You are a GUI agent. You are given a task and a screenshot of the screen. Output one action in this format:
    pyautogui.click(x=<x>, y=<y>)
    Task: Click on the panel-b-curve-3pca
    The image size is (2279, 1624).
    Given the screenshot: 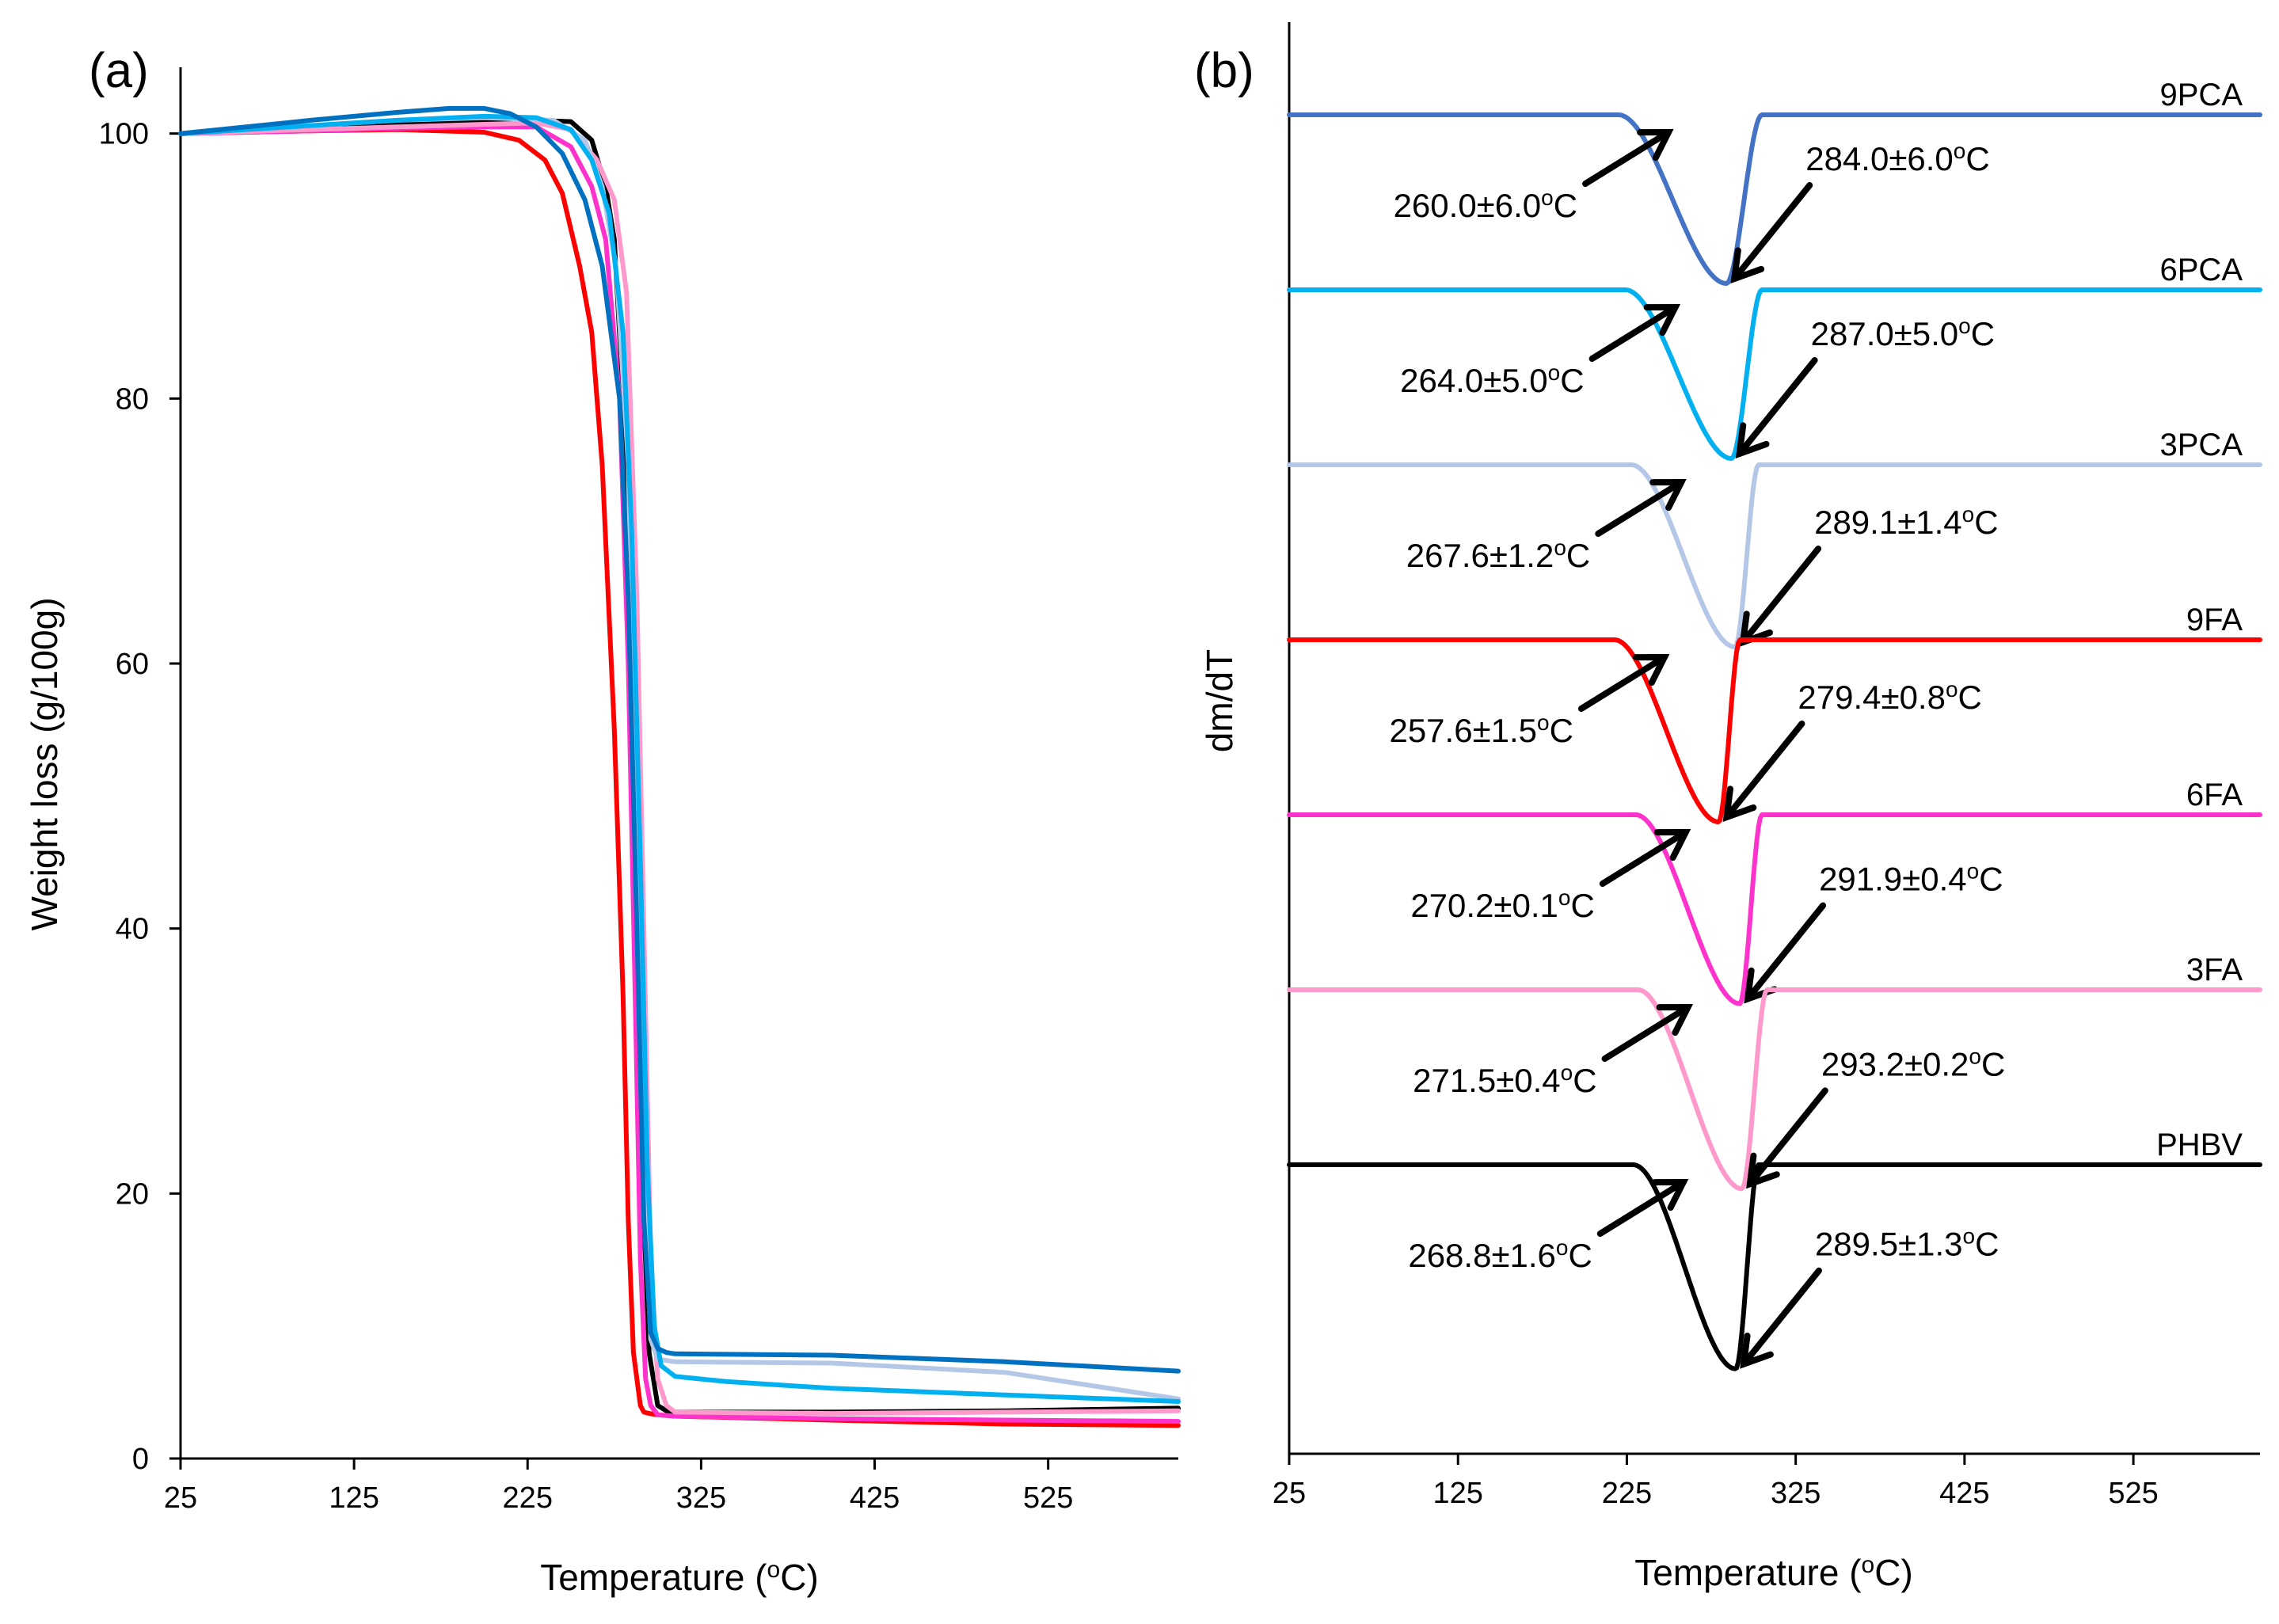 What is the action you would take?
    pyautogui.click(x=1774, y=555)
    